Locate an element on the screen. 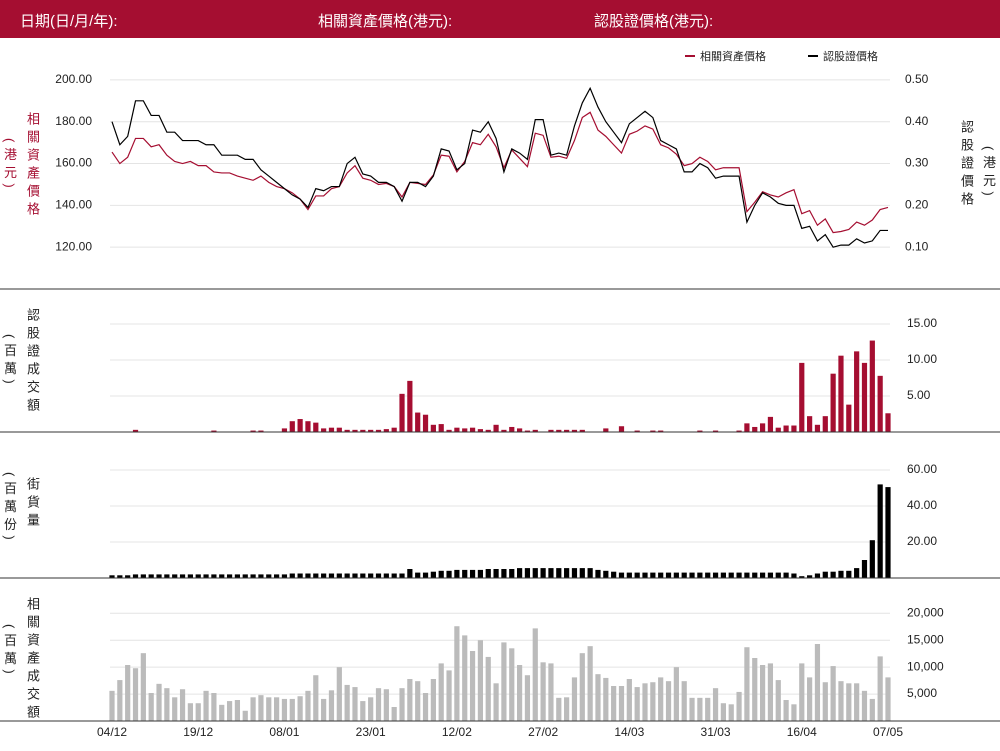  y-axis-unit: (港元) is located at coordinates (9, 165).